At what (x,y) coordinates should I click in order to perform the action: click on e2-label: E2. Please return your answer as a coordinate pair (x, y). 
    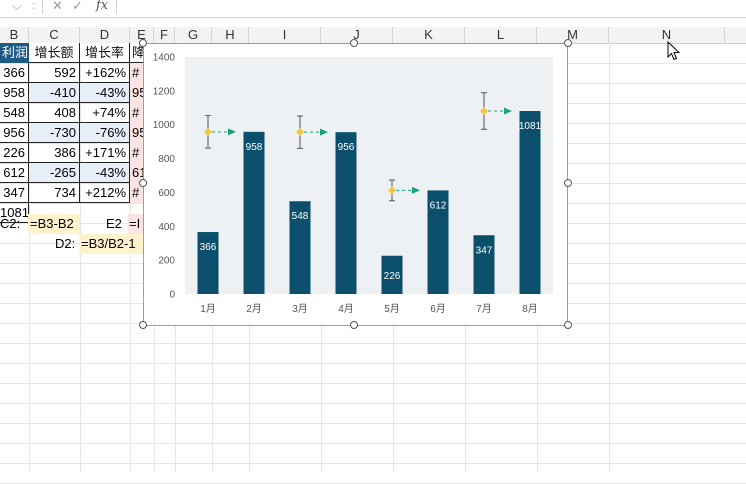
    Looking at the image, I should click on (114, 223).